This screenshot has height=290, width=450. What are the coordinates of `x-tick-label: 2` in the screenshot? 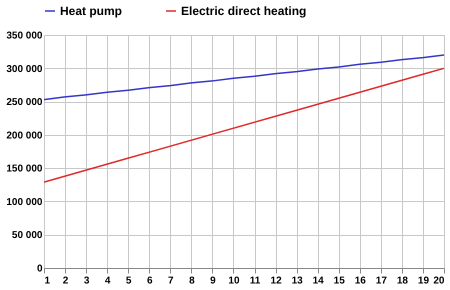 It's located at (65, 281).